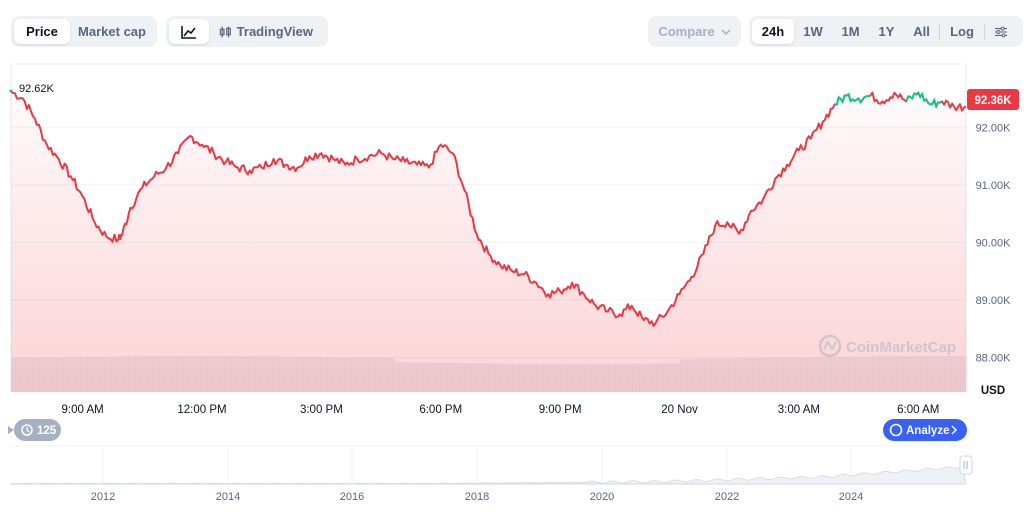 Image resolution: width=1024 pixels, height=516 pixels. I want to click on x-tick-label: 9:00 AM, so click(83, 410).